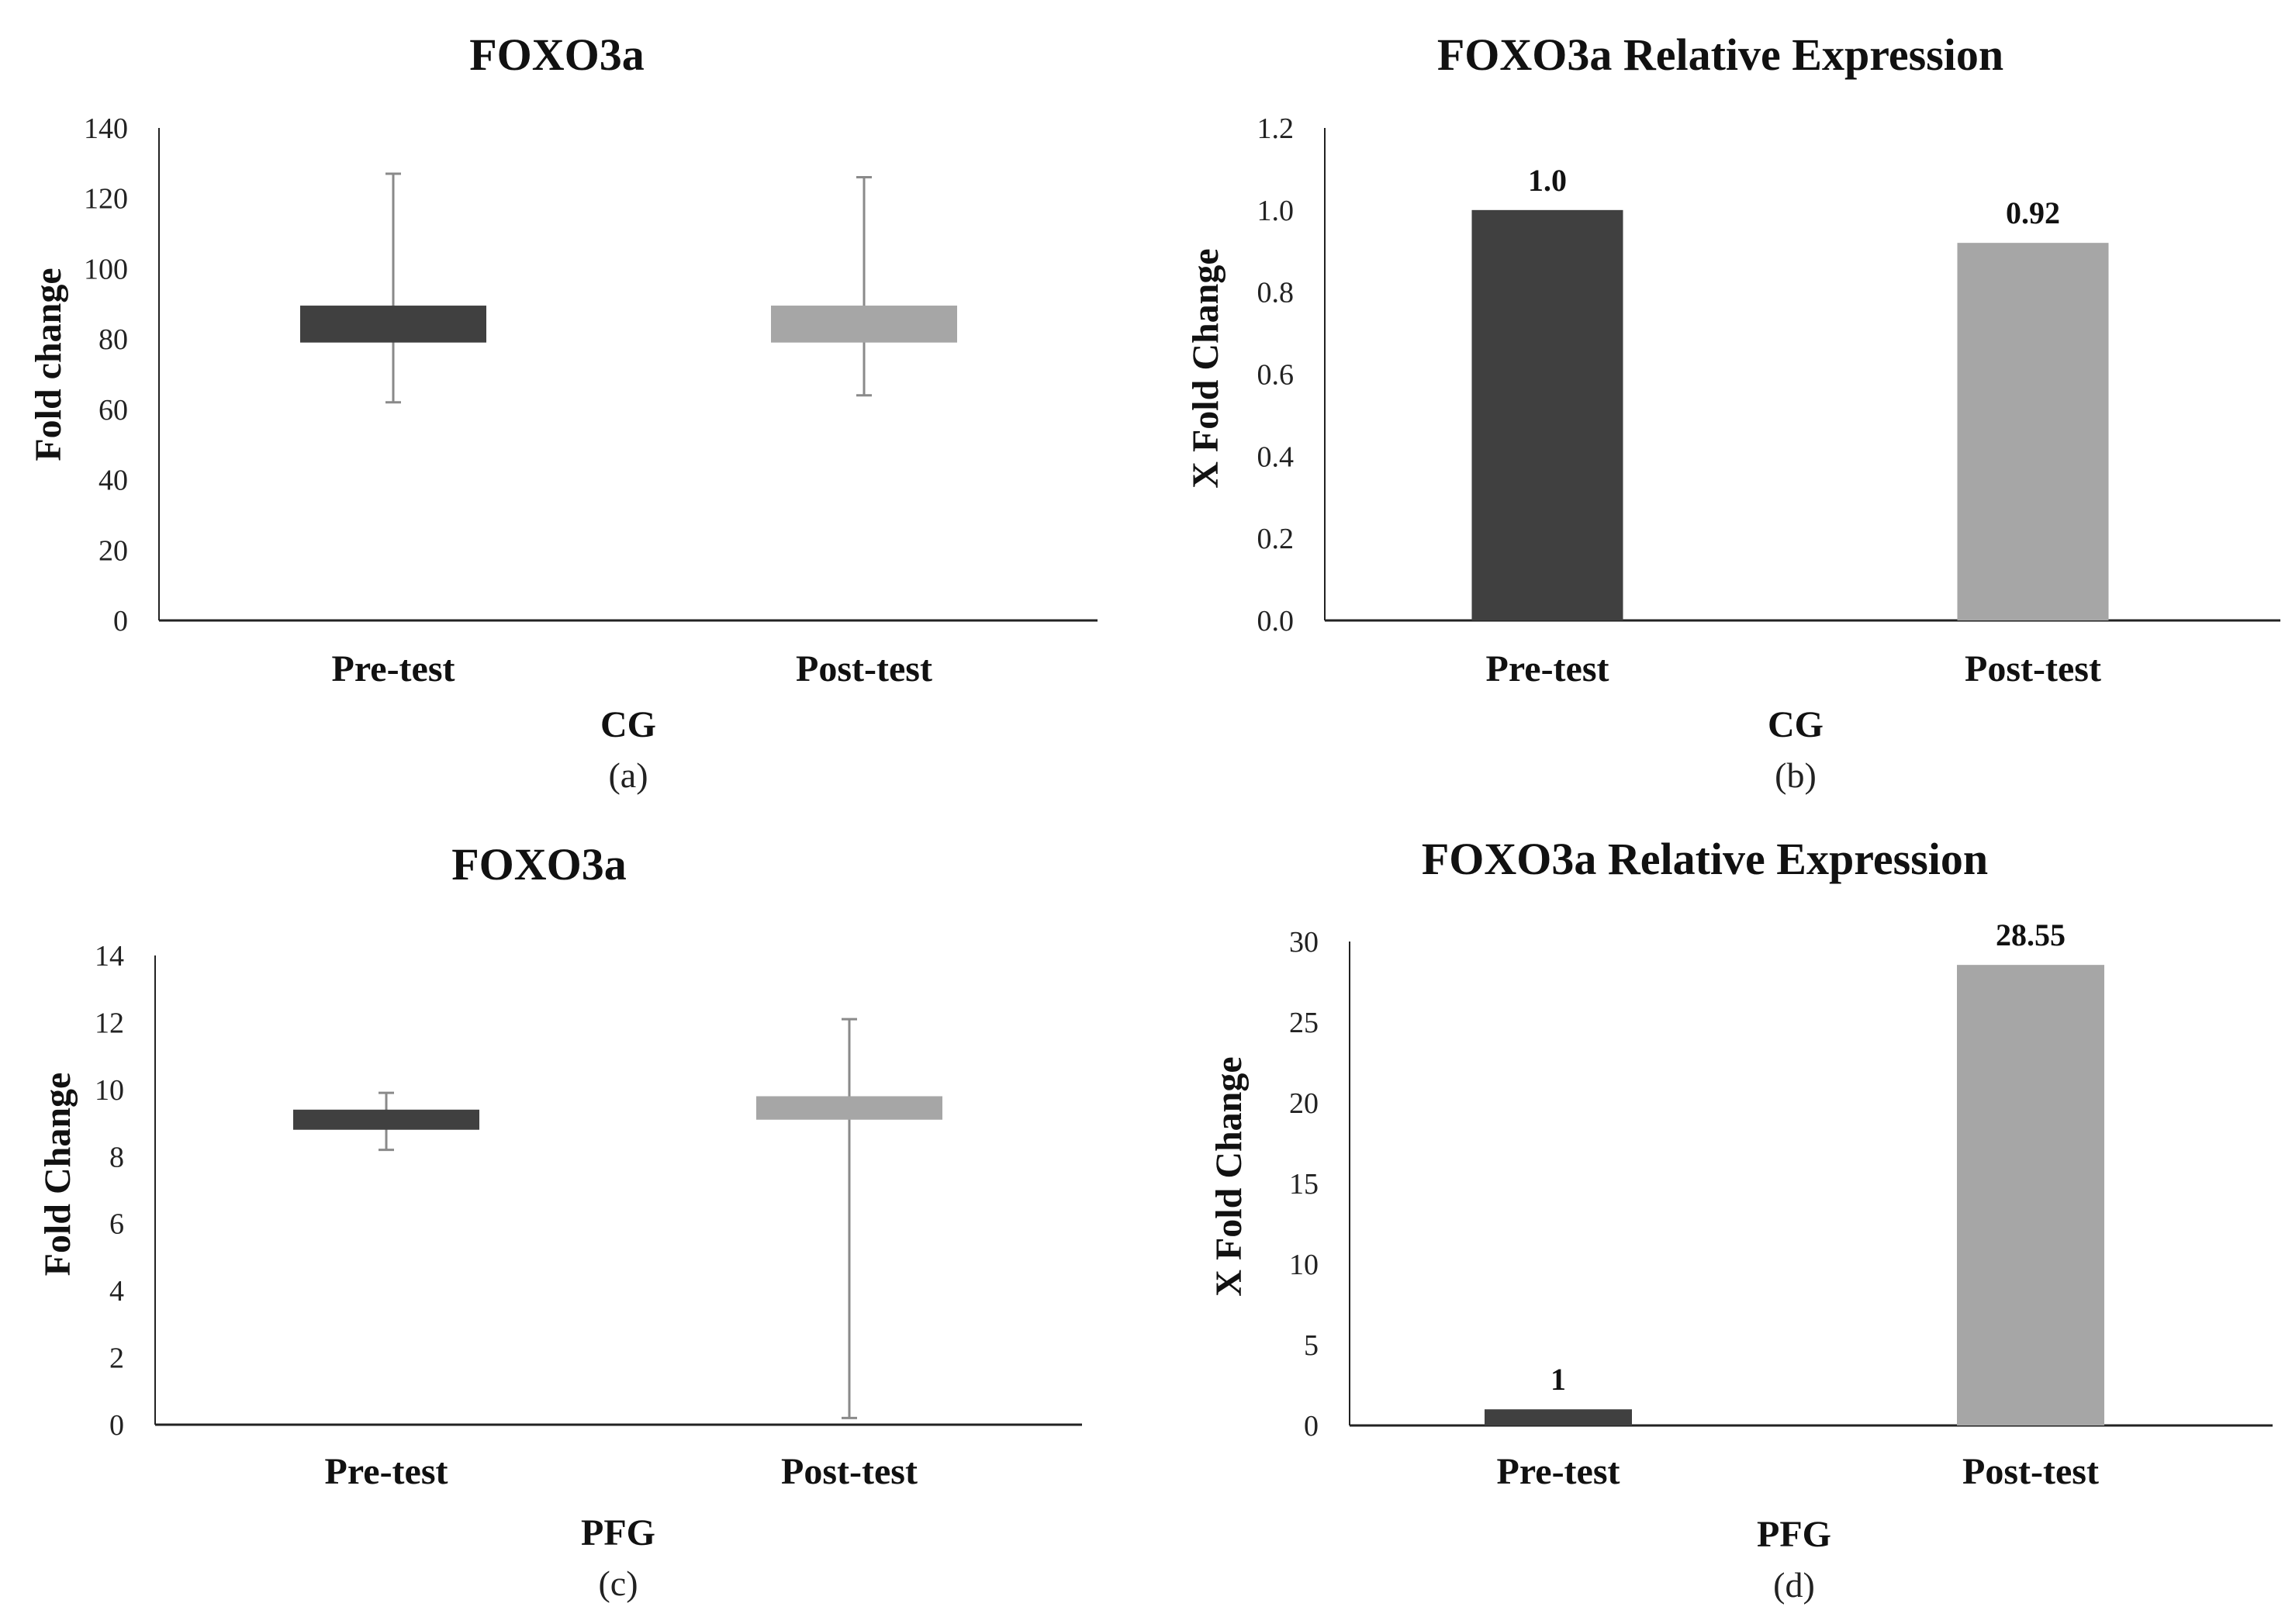  What do you see at coordinates (106, 128) in the screenshot?
I see `y-tick-label: 140` at bounding box center [106, 128].